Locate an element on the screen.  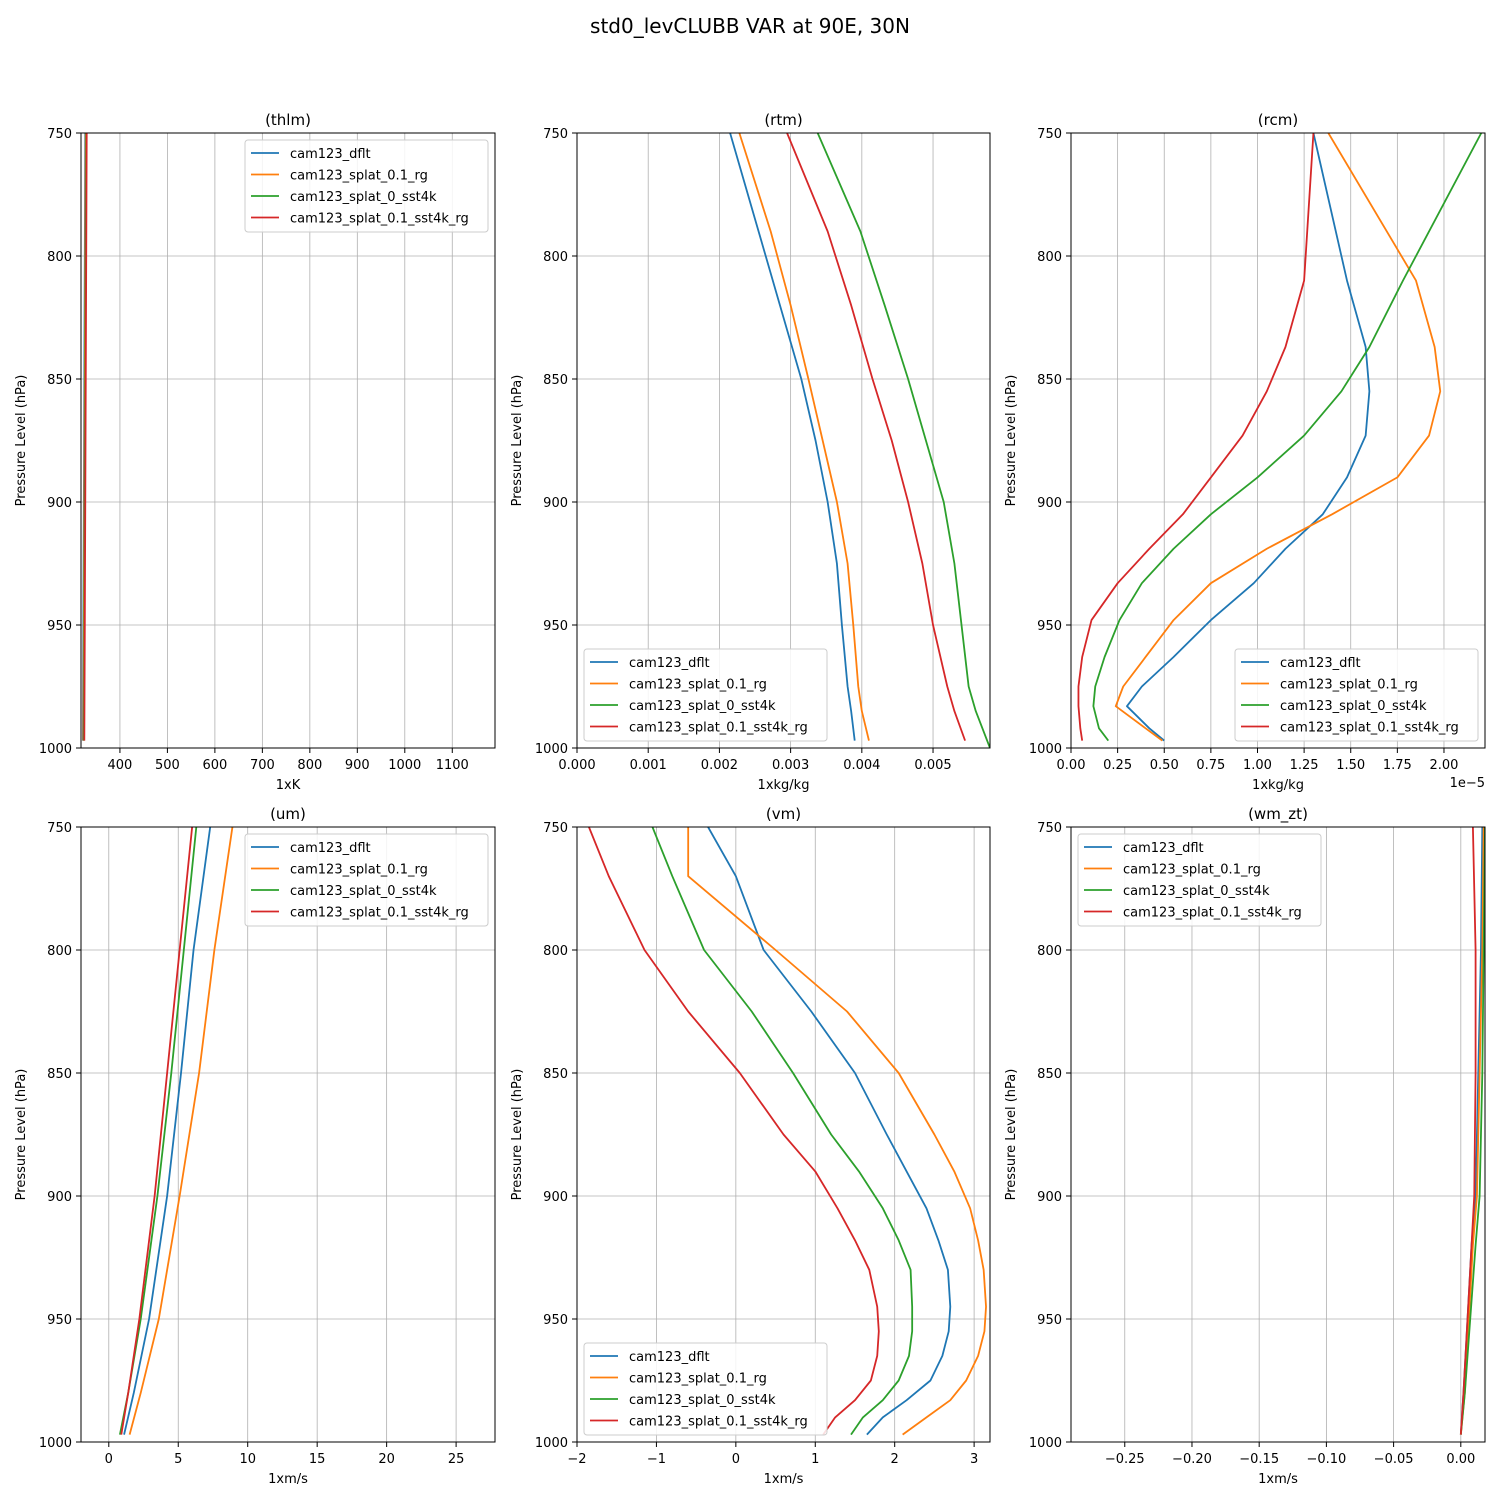
x-tick-label: 1 is located at coordinates (815, 1459).